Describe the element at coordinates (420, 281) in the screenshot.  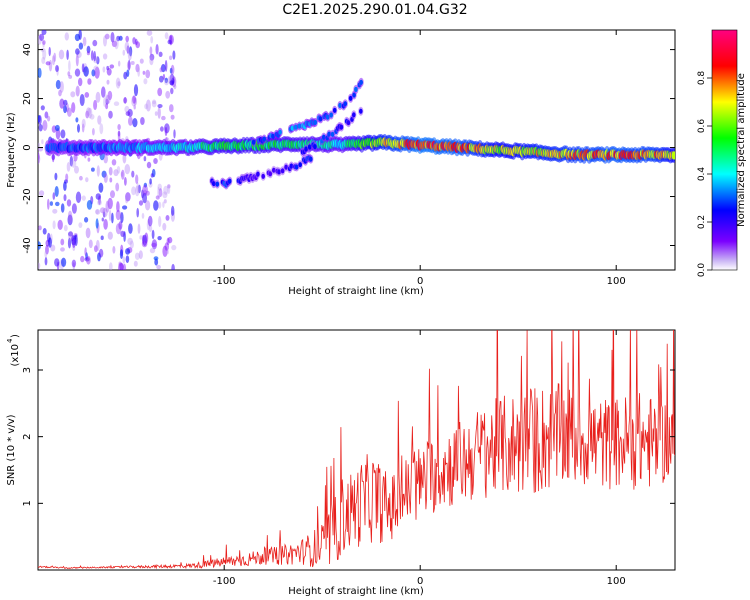
I see `x-tick-label: 0` at that location.